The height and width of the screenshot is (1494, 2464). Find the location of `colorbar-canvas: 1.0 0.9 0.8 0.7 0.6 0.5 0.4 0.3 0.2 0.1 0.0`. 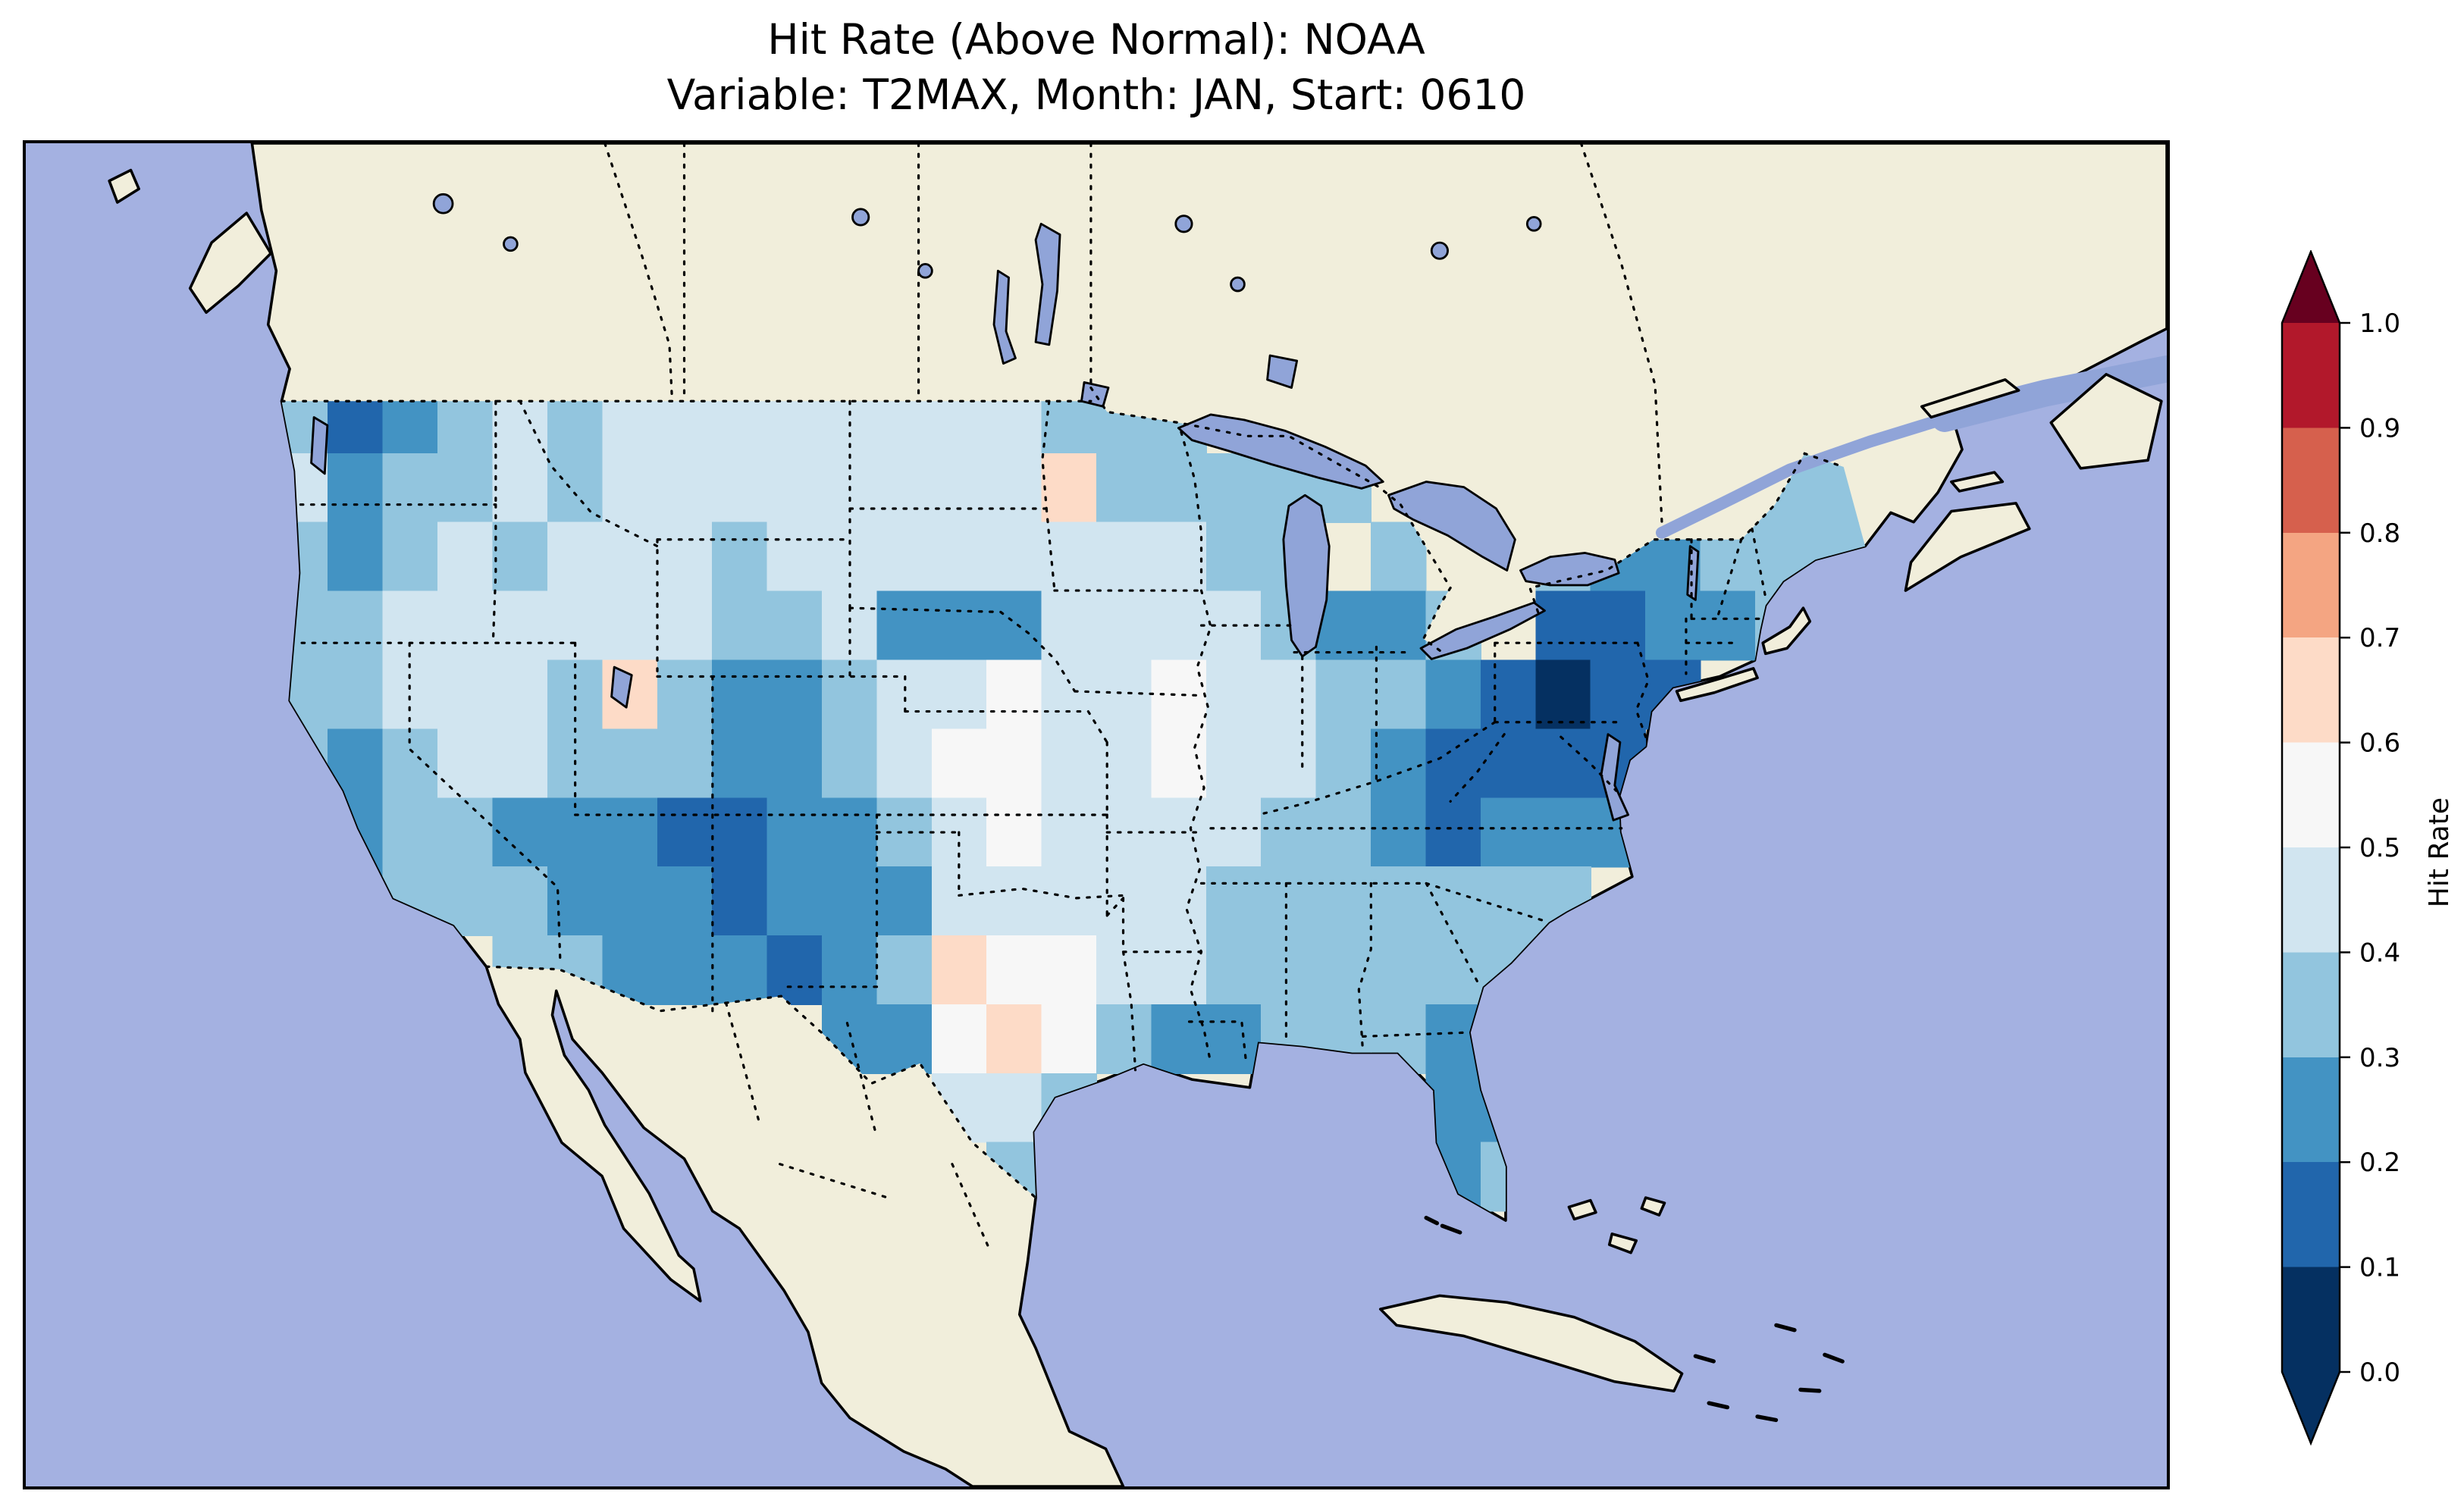

colorbar-canvas: 1.0 0.9 0.8 0.7 0.6 0.5 0.4 0.3 0.2 0.1 0.0 is located at coordinates (2340, 848).